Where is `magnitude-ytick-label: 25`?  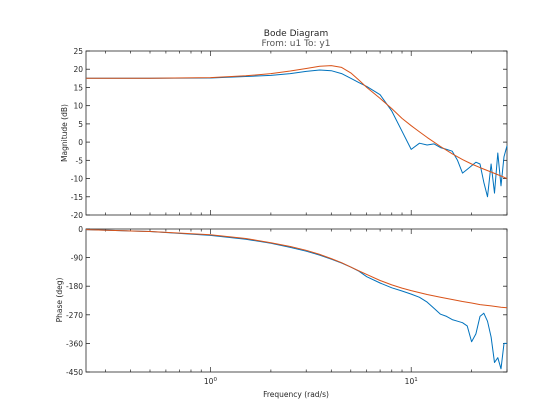 magnitude-ytick-label: 25 is located at coordinates (78, 51).